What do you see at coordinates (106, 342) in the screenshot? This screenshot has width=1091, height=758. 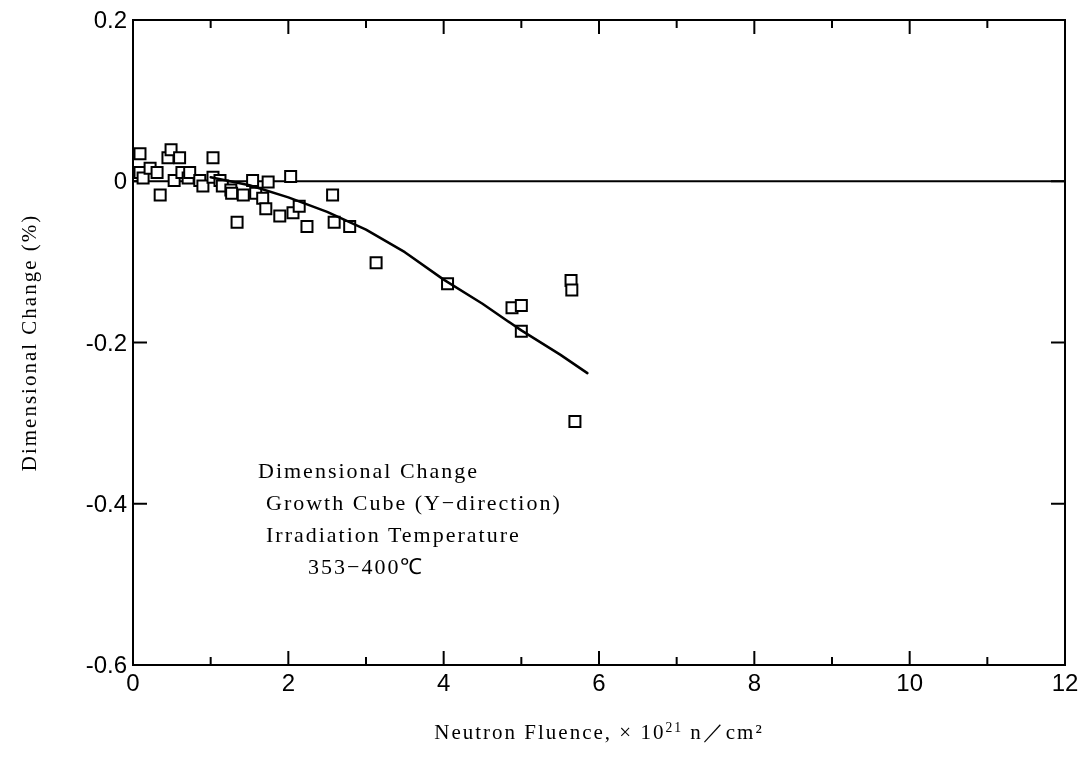 I see `y-tick-label: -0.2` at bounding box center [106, 342].